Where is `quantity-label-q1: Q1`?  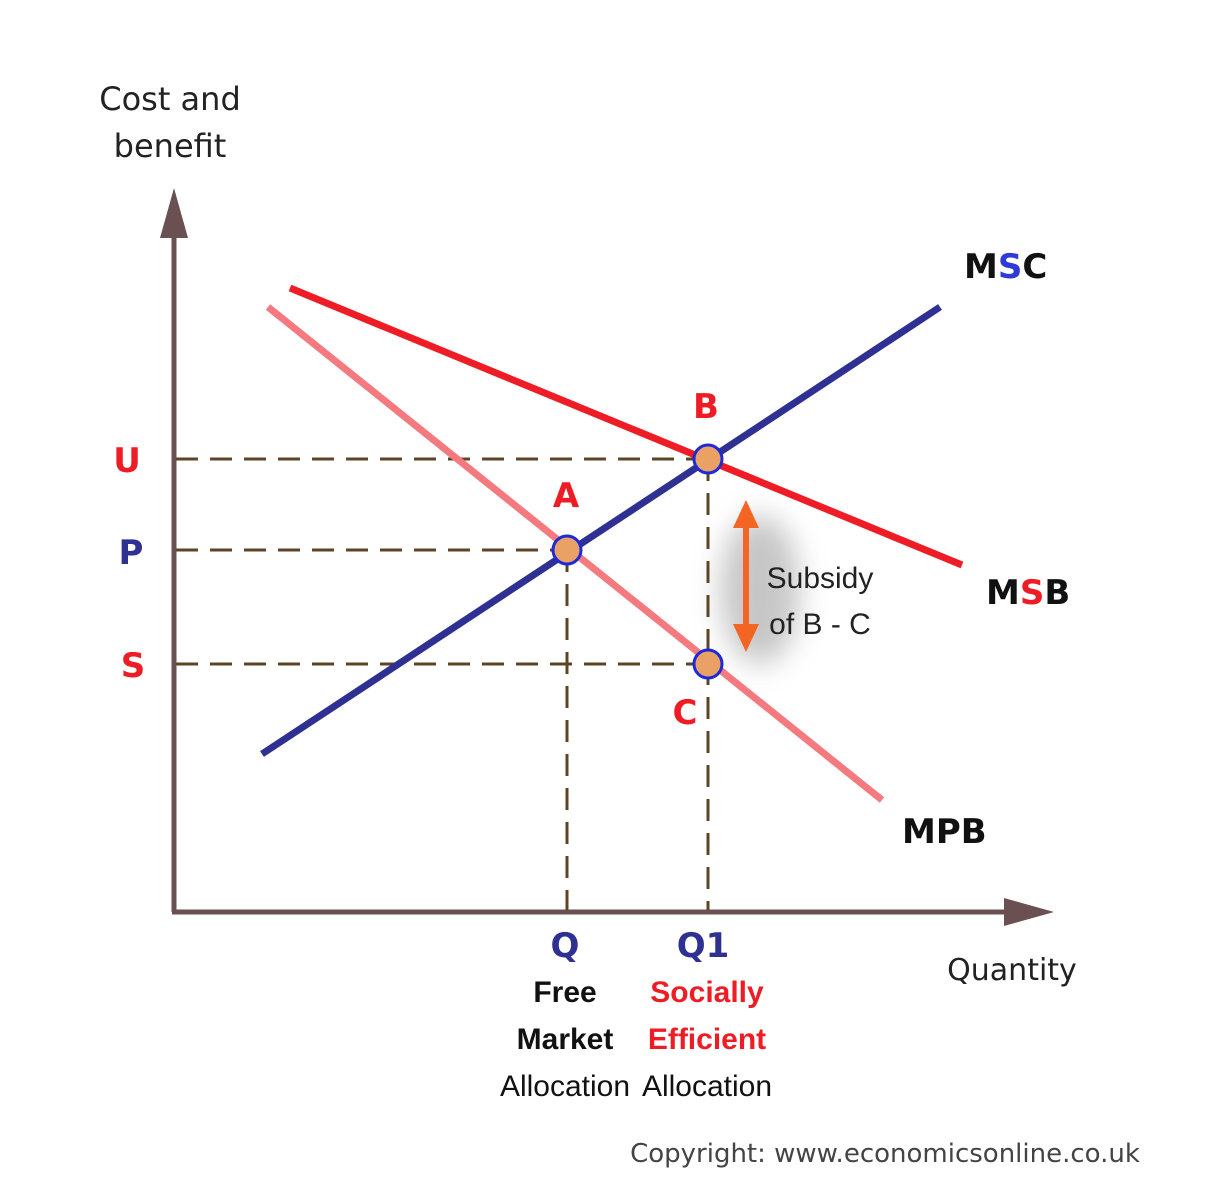 quantity-label-q1: Q1 is located at coordinates (703, 946).